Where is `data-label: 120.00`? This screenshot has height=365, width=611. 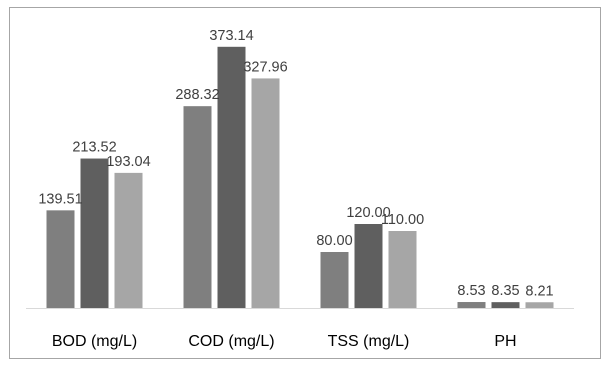
data-label: 120.00 is located at coordinates (368, 213).